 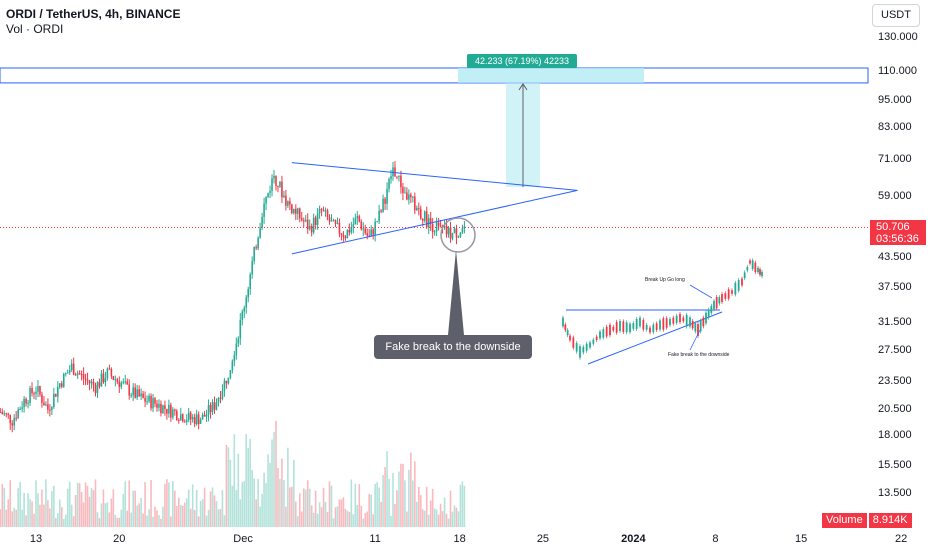 I want to click on y-tick-label: 37.500, so click(x=895, y=287).